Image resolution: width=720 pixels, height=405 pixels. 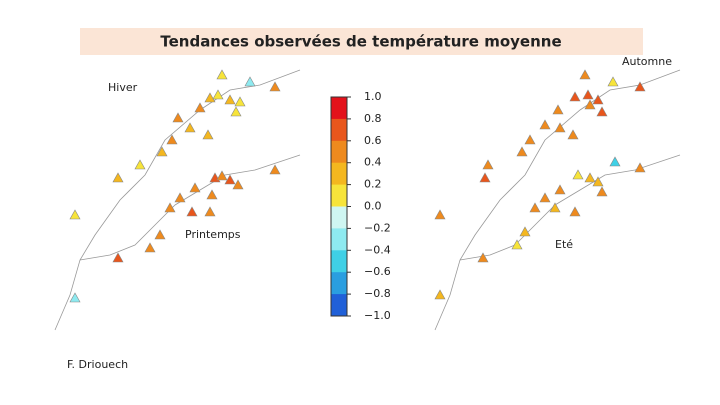 I want to click on colorbar-tick-label: 0.0, so click(x=373, y=206).